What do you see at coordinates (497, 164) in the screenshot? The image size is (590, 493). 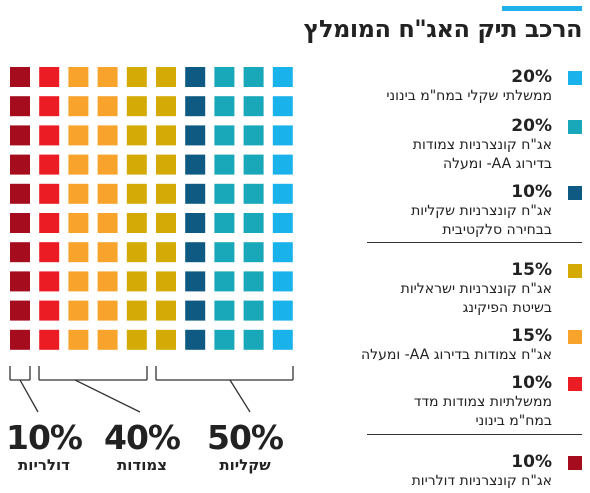 I see `legend-label-line: בדירוג AA- ומעלה` at bounding box center [497, 164].